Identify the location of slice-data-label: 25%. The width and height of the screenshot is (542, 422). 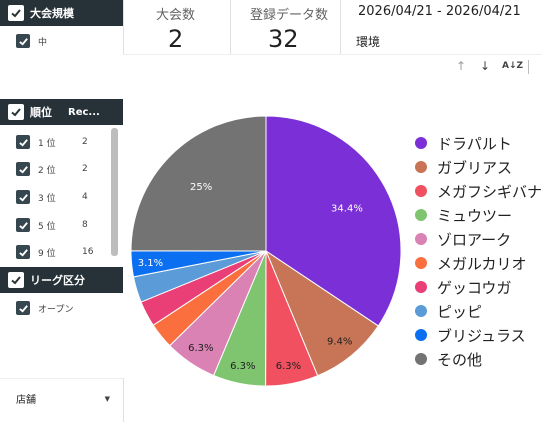
(201, 187).